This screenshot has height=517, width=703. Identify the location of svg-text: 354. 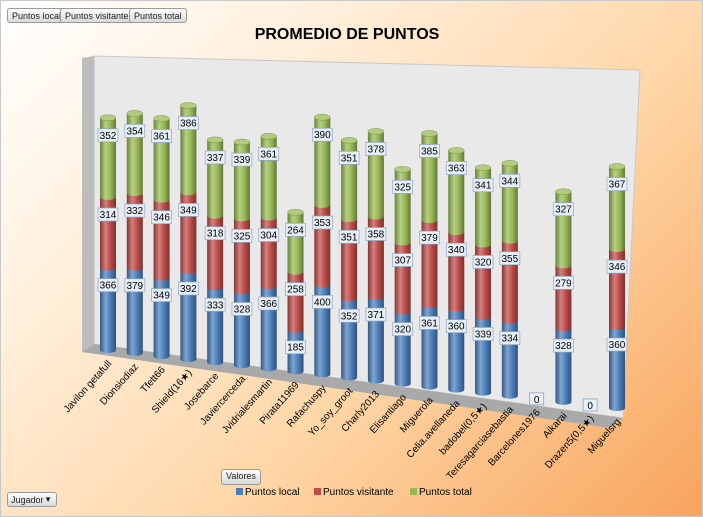
(134, 131).